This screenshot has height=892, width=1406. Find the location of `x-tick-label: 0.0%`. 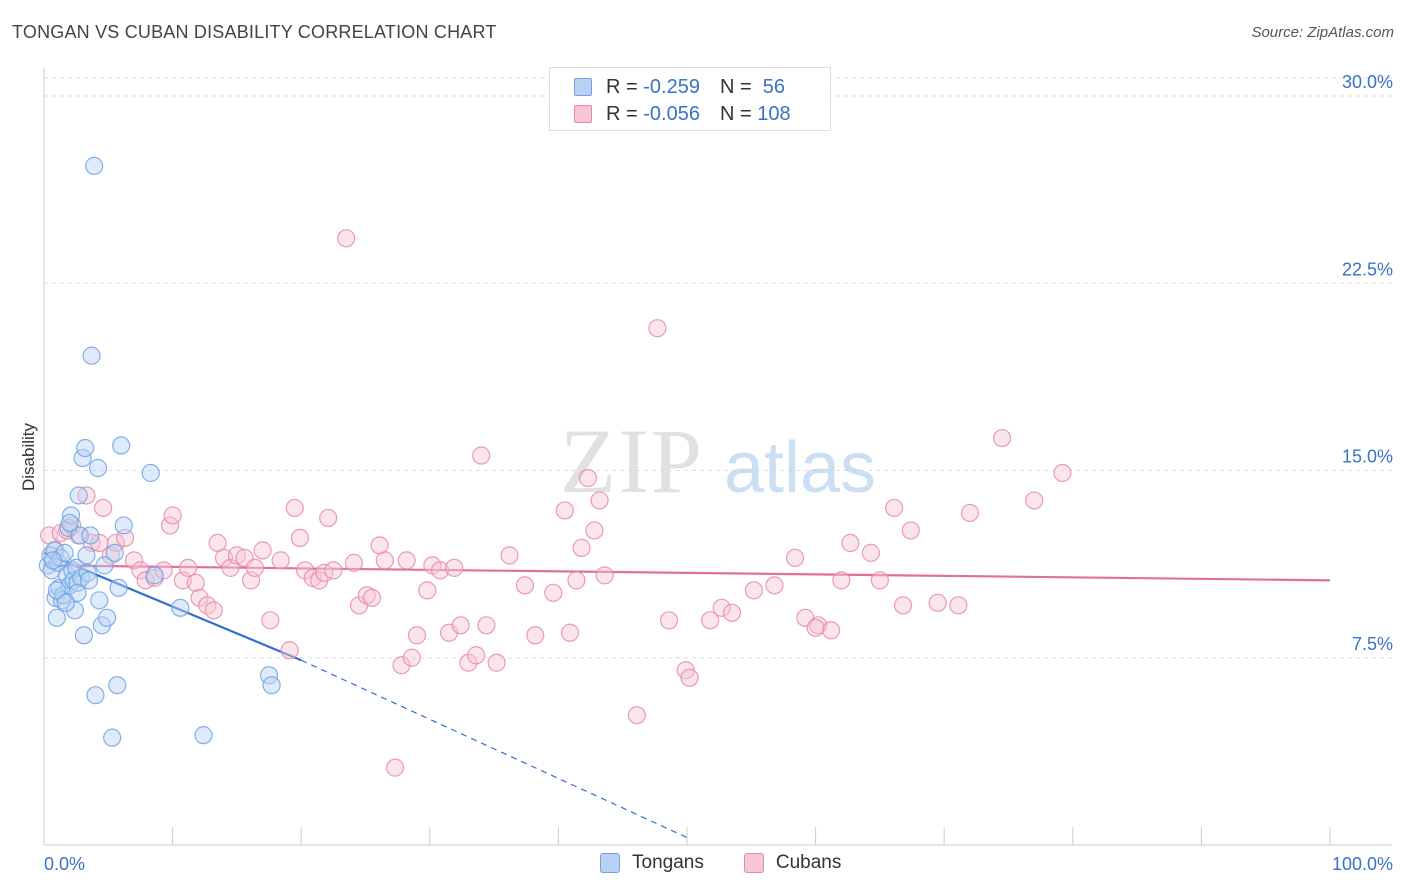

x-tick-label: 0.0% is located at coordinates (64, 864).